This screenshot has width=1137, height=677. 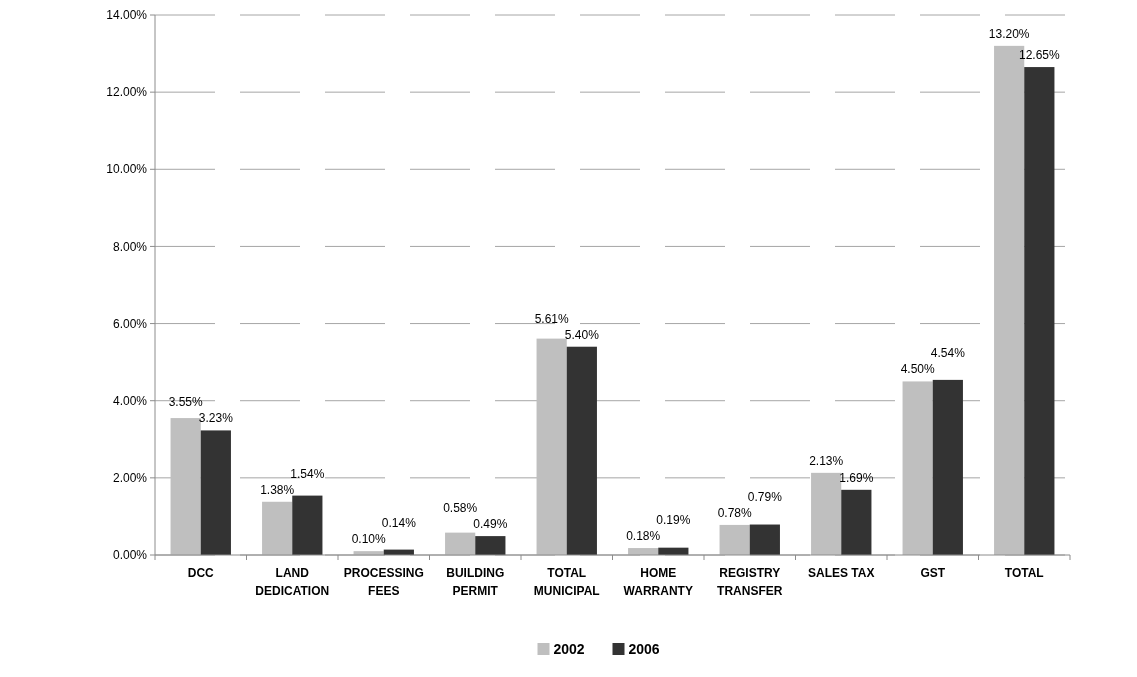 I want to click on y-tick-label: 6.00%, so click(x=130, y=323).